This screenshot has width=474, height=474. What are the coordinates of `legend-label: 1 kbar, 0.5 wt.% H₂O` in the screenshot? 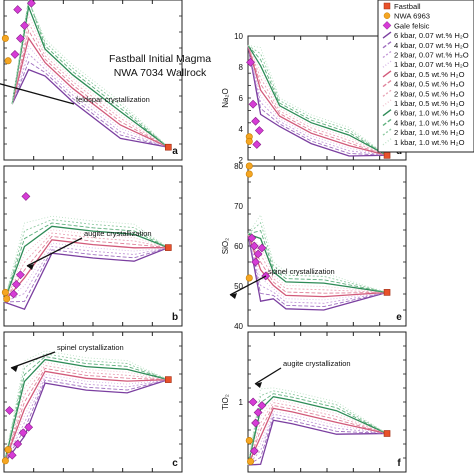 It's located at (429, 103).